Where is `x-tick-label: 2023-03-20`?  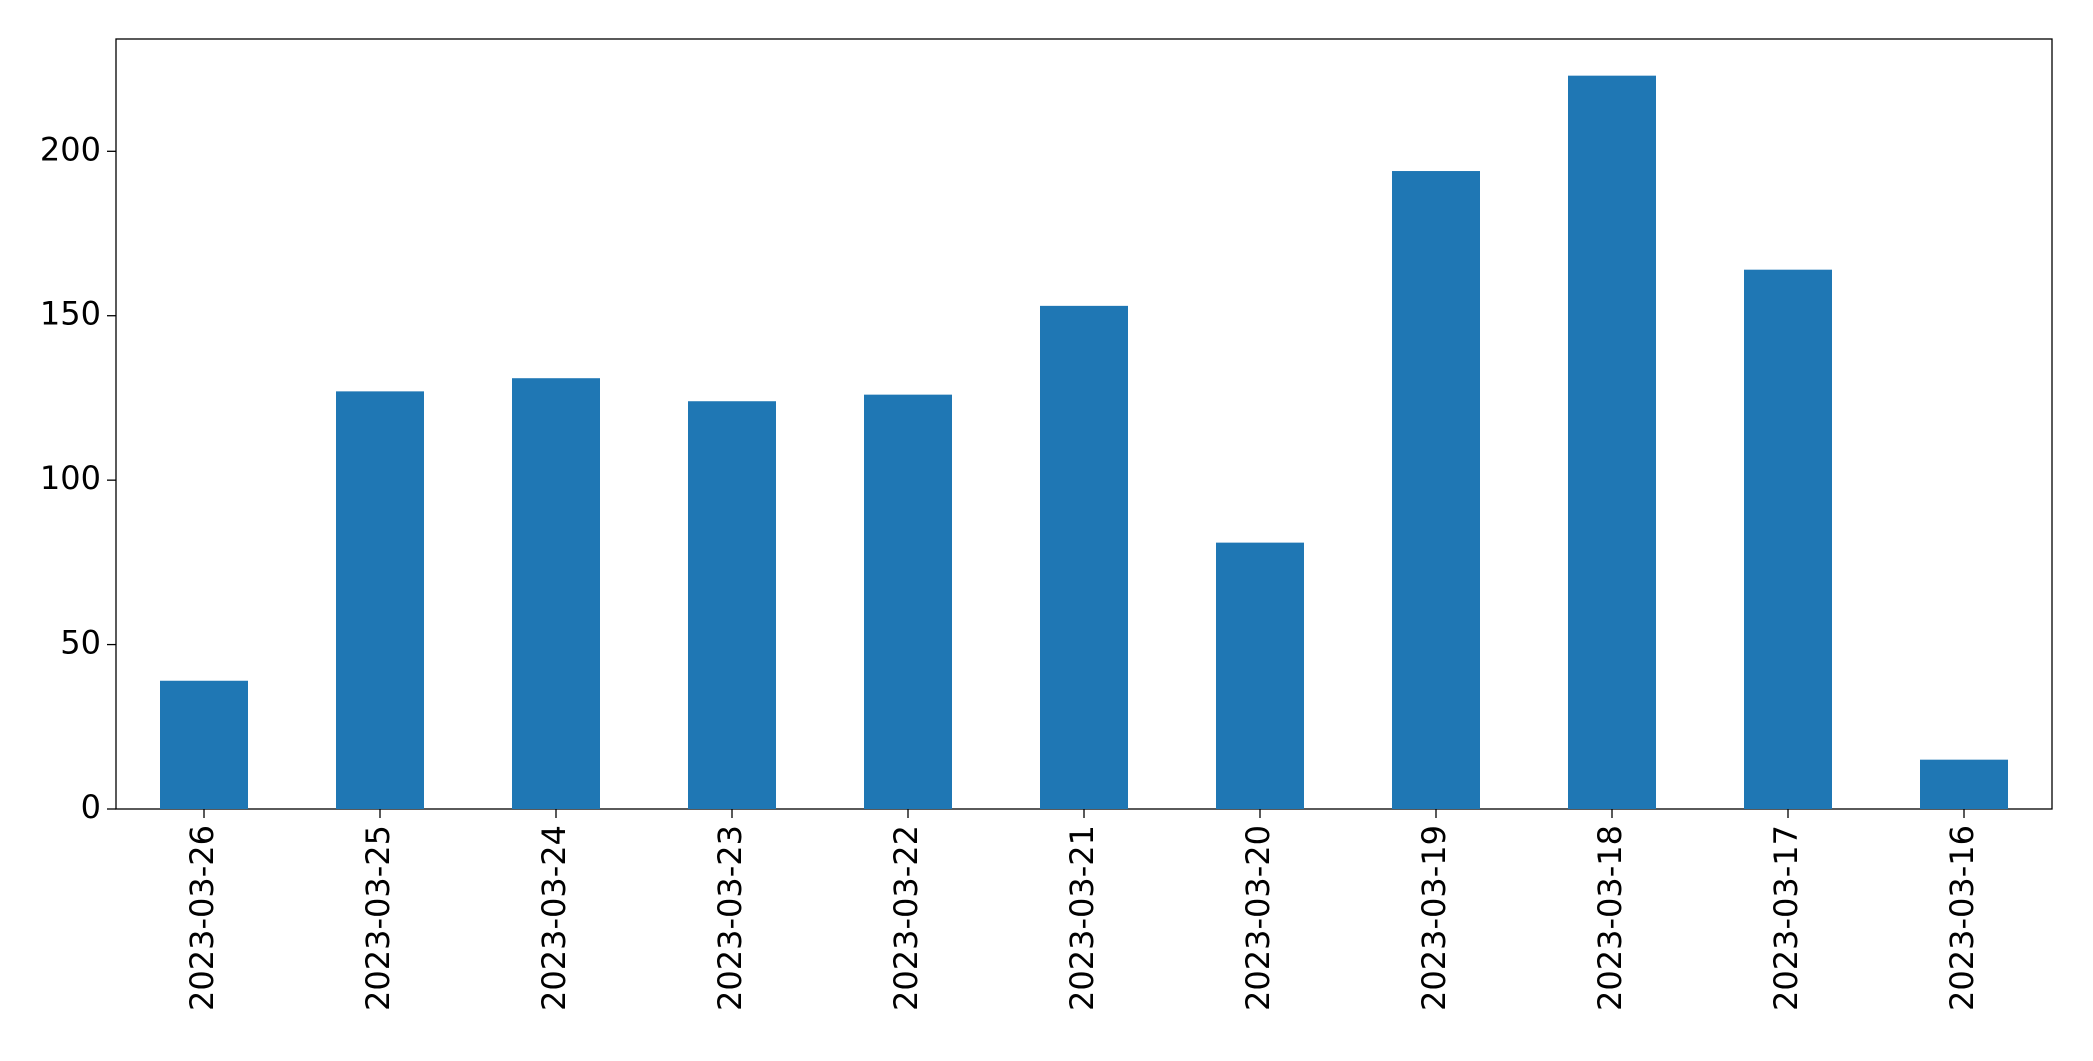 x-tick-label: 2023-03-20 is located at coordinates (1258, 918).